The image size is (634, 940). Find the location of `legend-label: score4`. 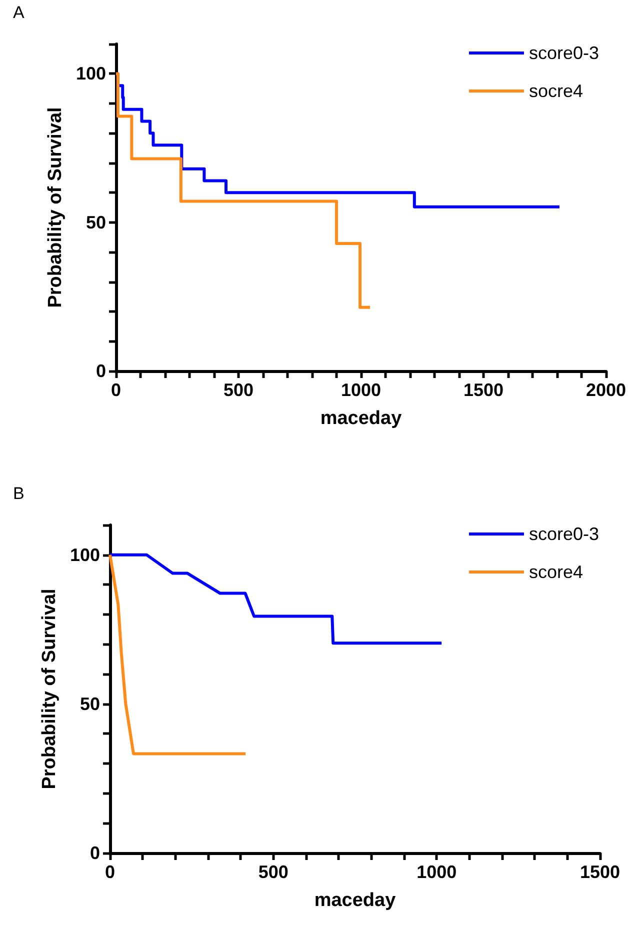

legend-label: score4 is located at coordinates (555, 572).